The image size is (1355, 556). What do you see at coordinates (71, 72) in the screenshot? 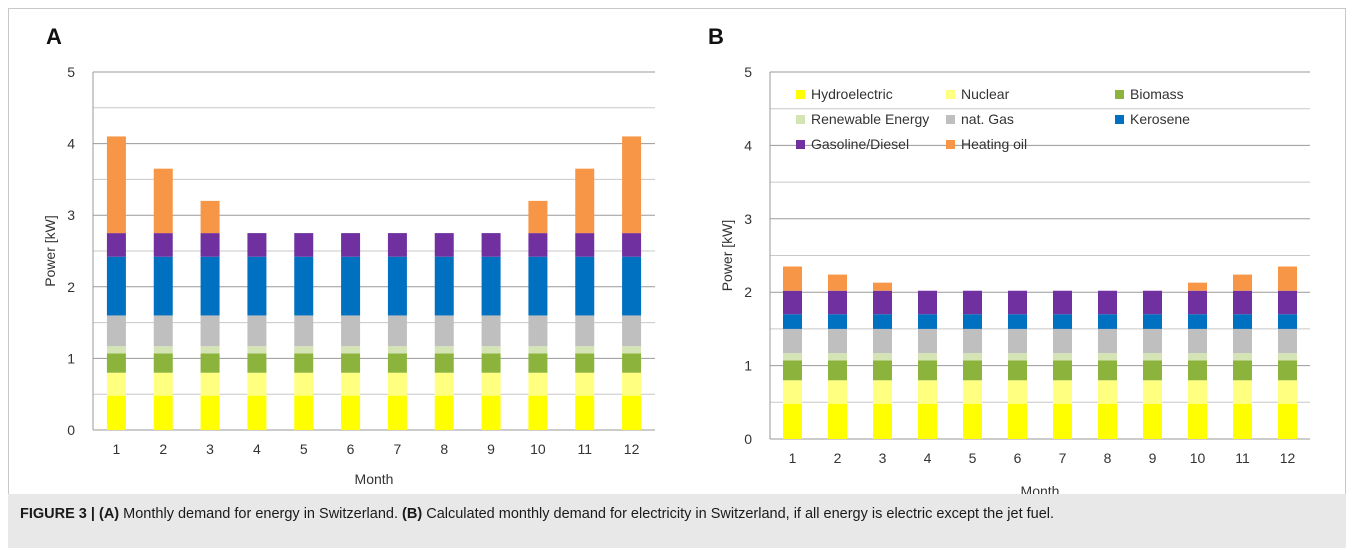
I see `y-tick-label: 5` at bounding box center [71, 72].